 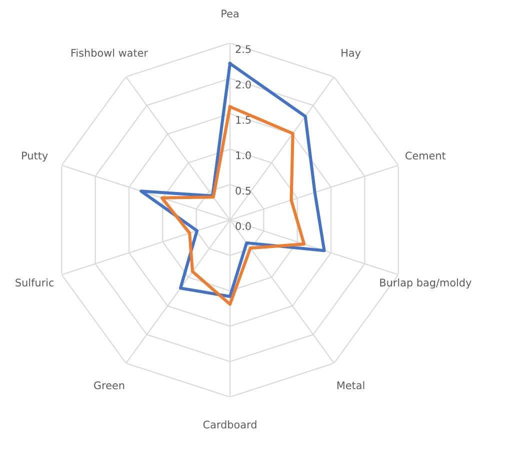 What do you see at coordinates (109, 385) in the screenshot?
I see `spoke-label: Green` at bounding box center [109, 385].